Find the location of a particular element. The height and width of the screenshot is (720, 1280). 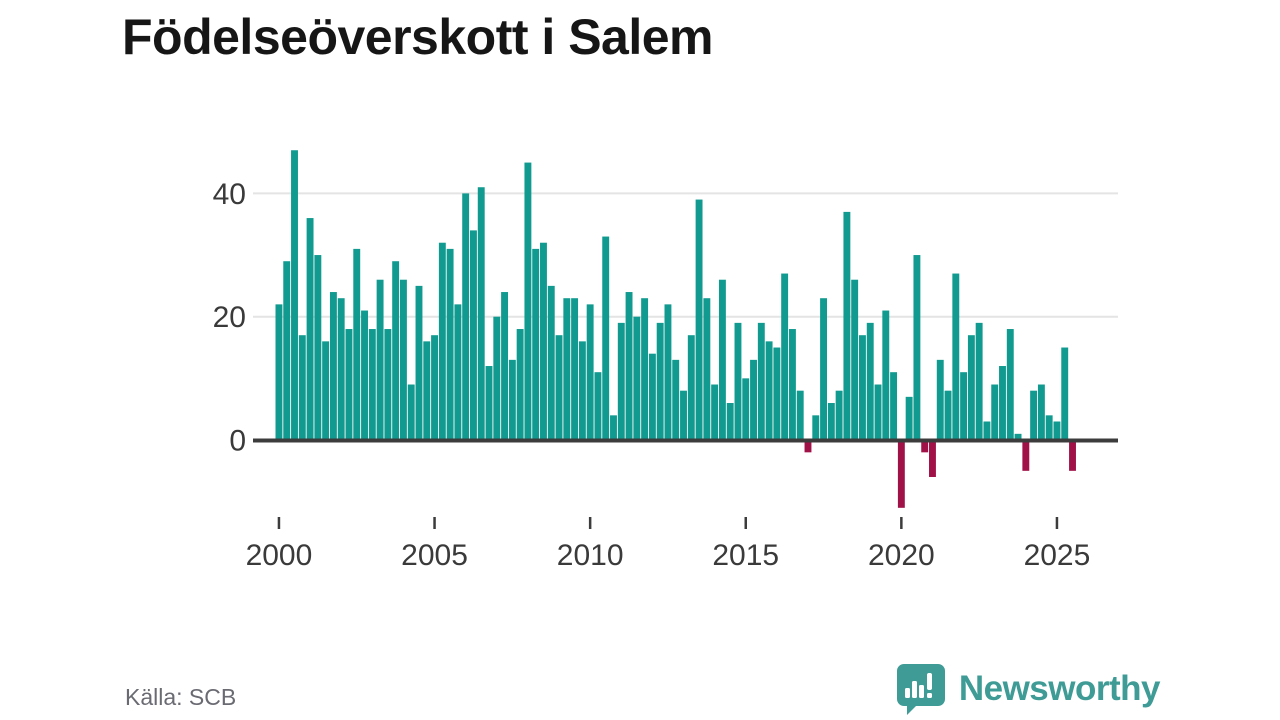

x-axis-label-2025: 2025 is located at coordinates (1057, 555).